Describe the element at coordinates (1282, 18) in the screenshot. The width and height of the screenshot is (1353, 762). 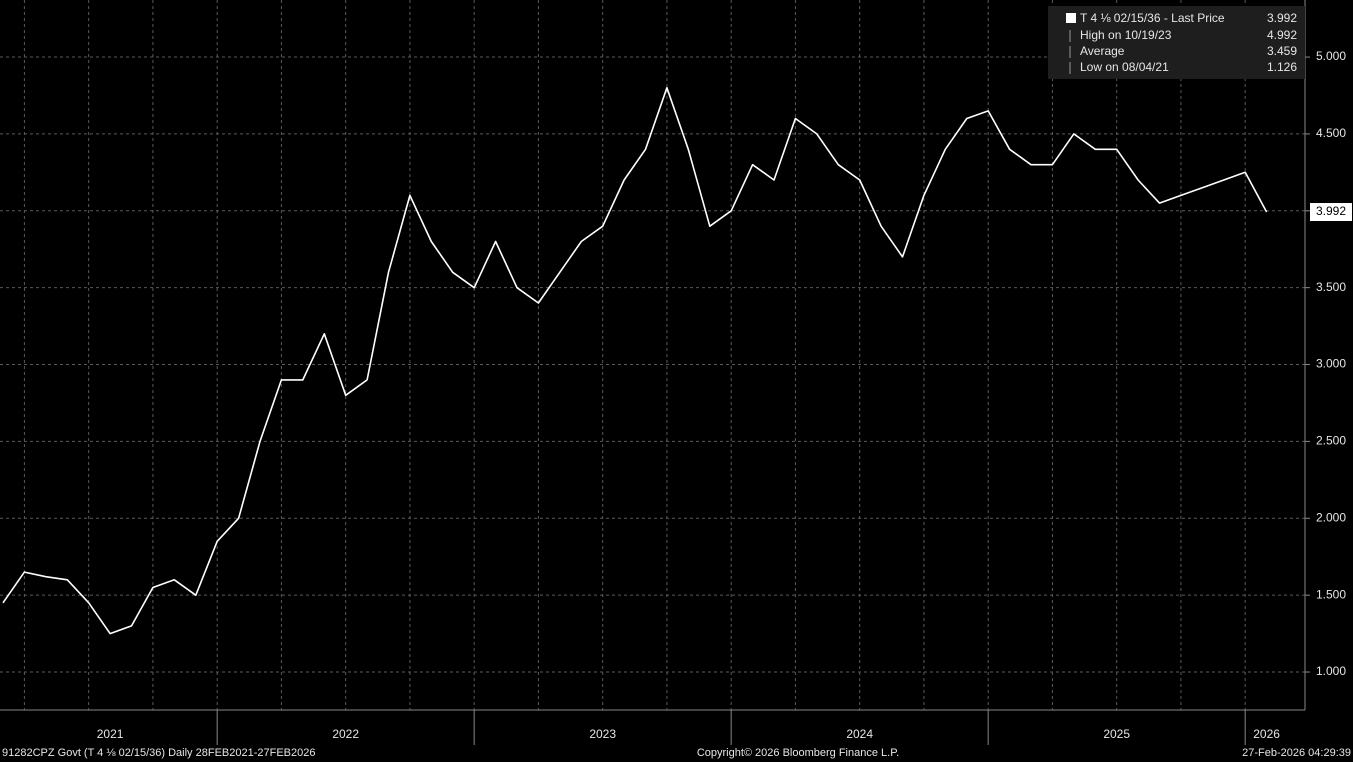
I see `legend-last-price: 3.992` at that location.